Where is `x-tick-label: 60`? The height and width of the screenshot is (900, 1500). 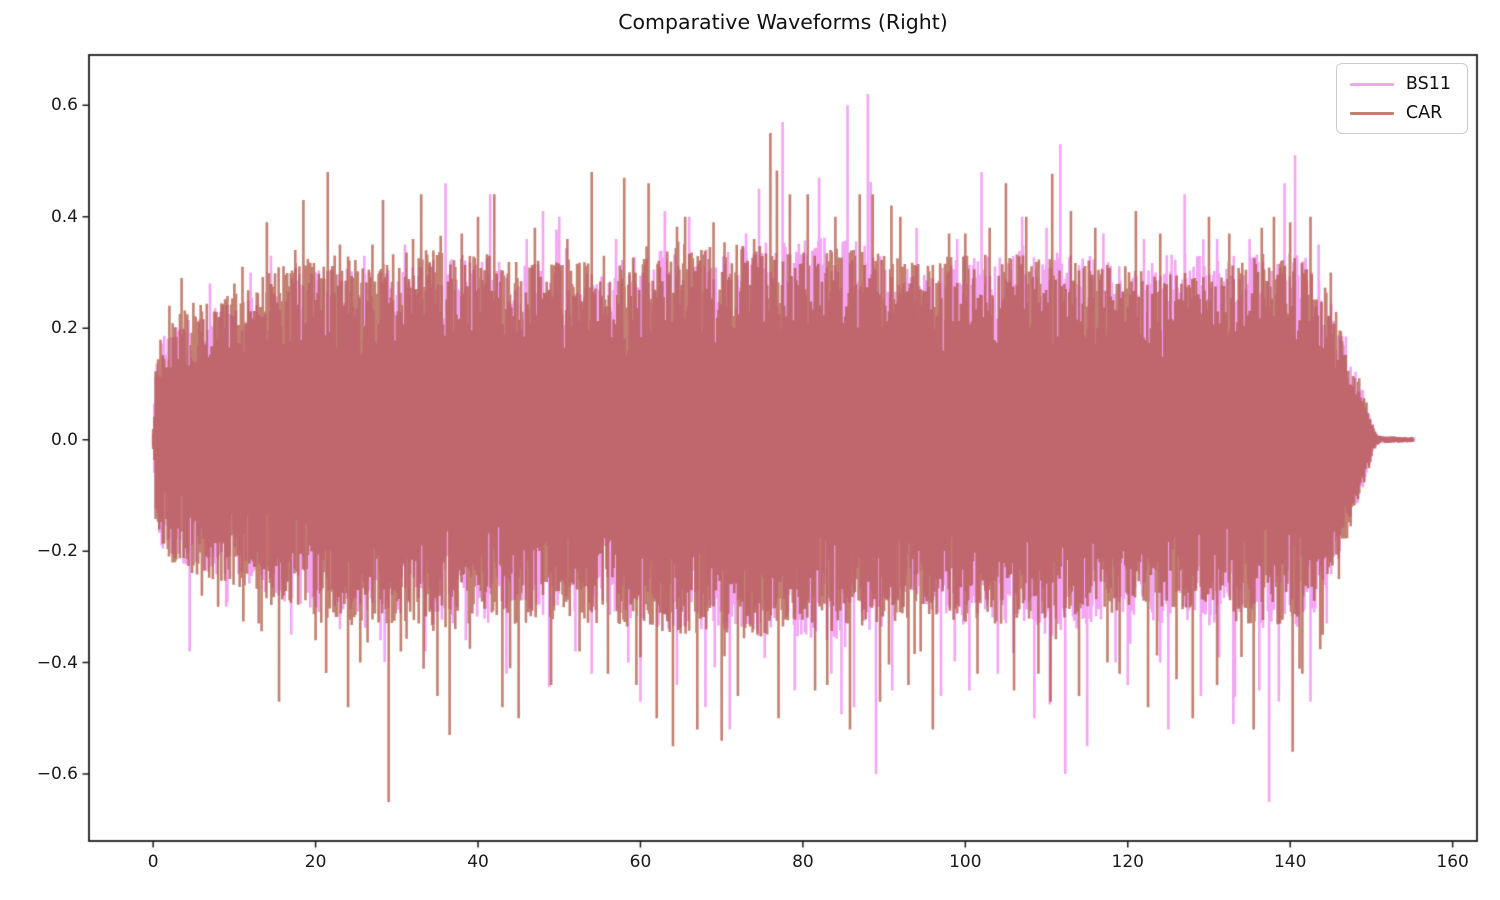 x-tick-label: 60 is located at coordinates (640, 862).